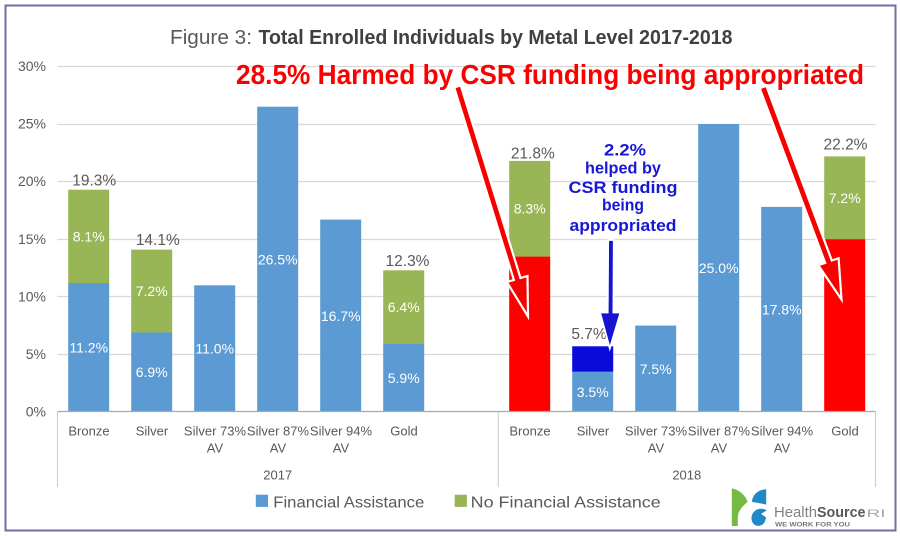 The width and height of the screenshot is (900, 536). What do you see at coordinates (158, 240) in the screenshot?
I see `svg-text: 14.1%` at bounding box center [158, 240].